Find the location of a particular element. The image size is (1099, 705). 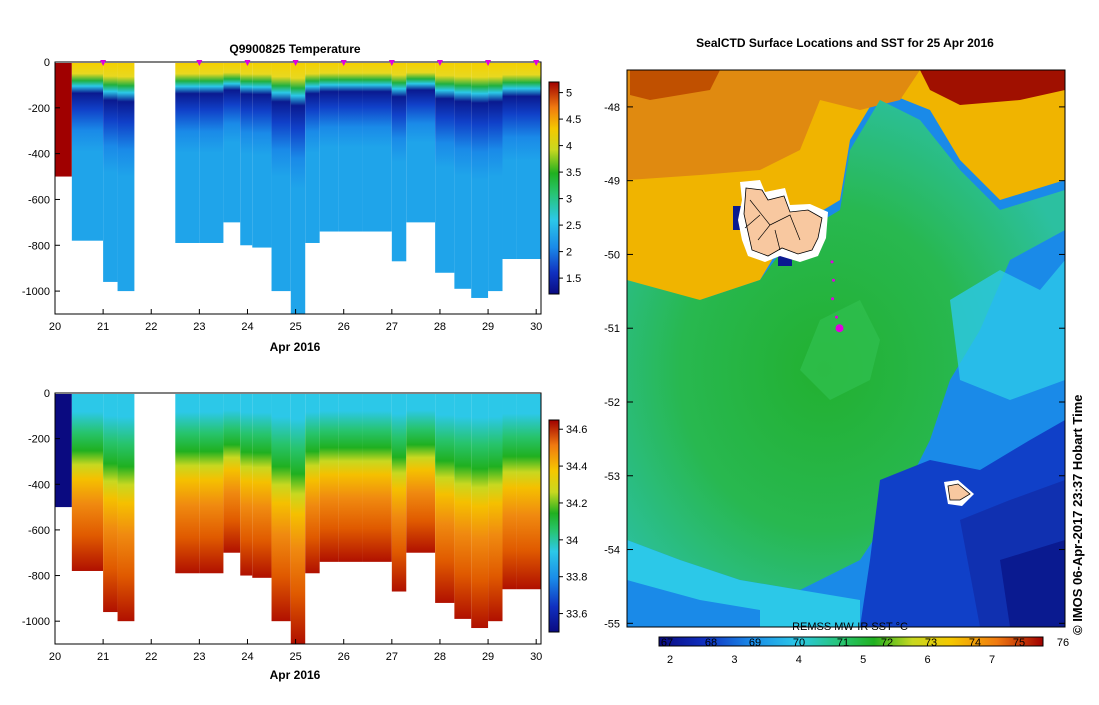

lat-tick-label: -49 is located at coordinates (612, 182).